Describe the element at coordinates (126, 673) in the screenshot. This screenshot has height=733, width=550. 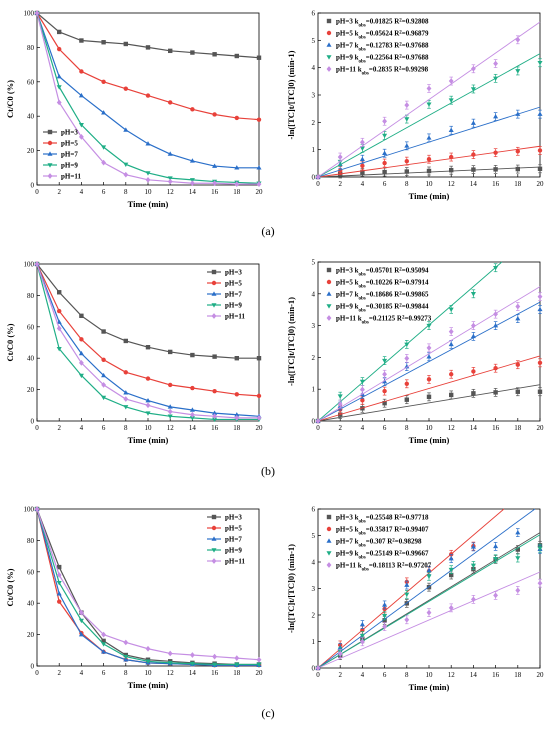
I see `x-tick-label: 8` at that location.